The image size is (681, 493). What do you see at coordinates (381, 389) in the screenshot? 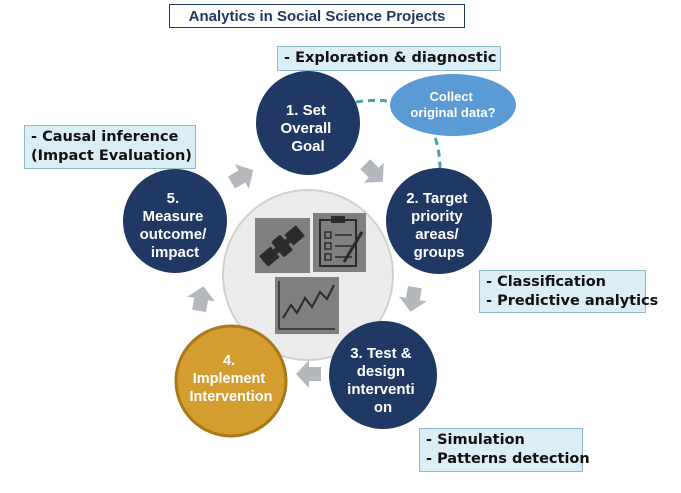
I see `step-line: interventi` at bounding box center [381, 389].